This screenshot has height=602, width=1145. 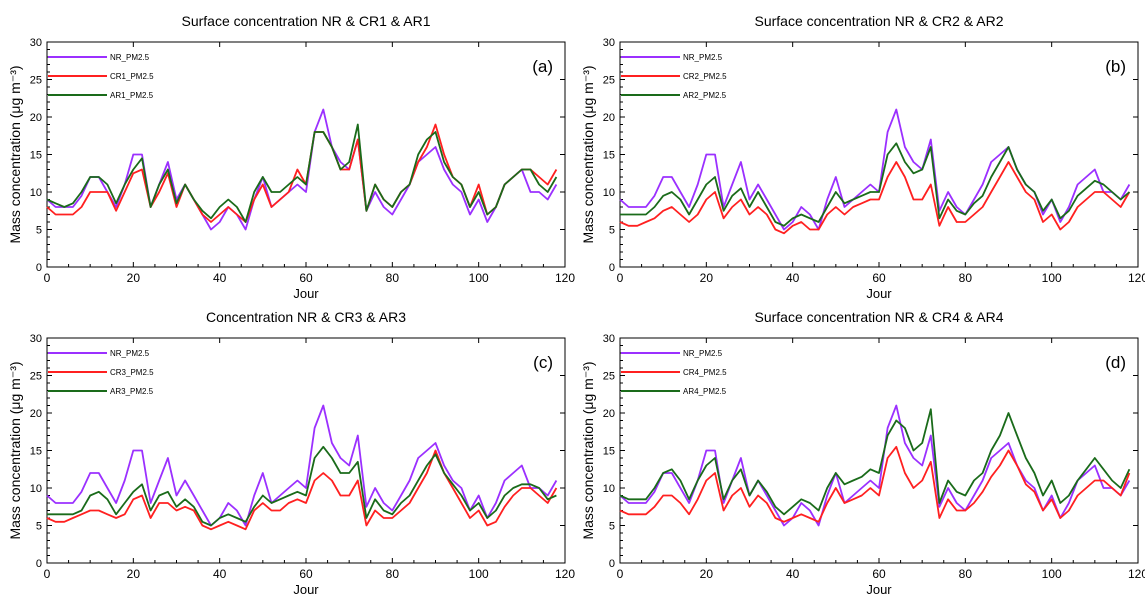 I want to click on panel-label: (a), so click(x=542, y=66).